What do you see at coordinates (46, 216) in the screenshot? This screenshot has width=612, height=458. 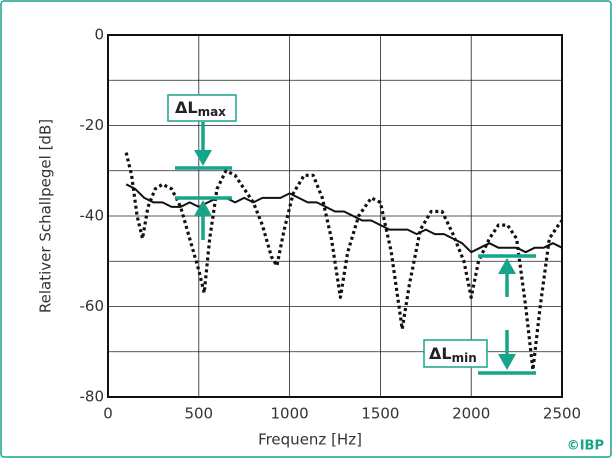 I see `y-axis-label: Relativer Schallpegel [dB]` at bounding box center [46, 216].